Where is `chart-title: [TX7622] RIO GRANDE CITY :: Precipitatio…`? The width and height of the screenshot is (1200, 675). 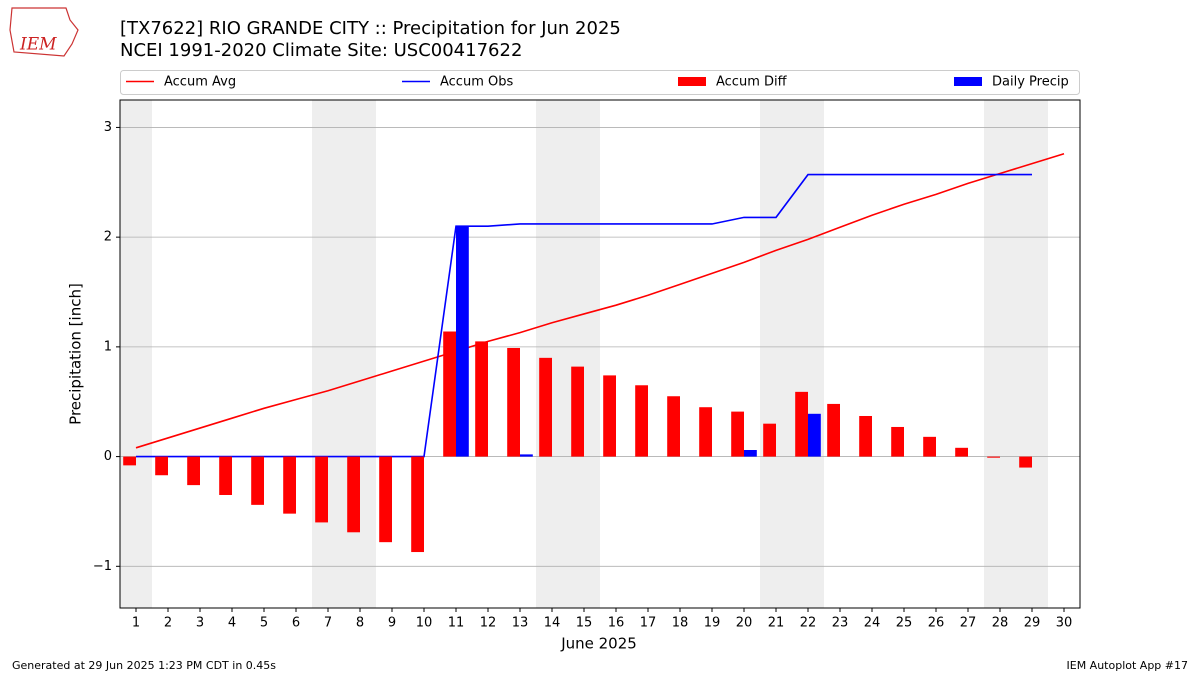
chart-title: [TX7622] RIO GRANDE CITY :: Precipitatio… is located at coordinates (370, 28).